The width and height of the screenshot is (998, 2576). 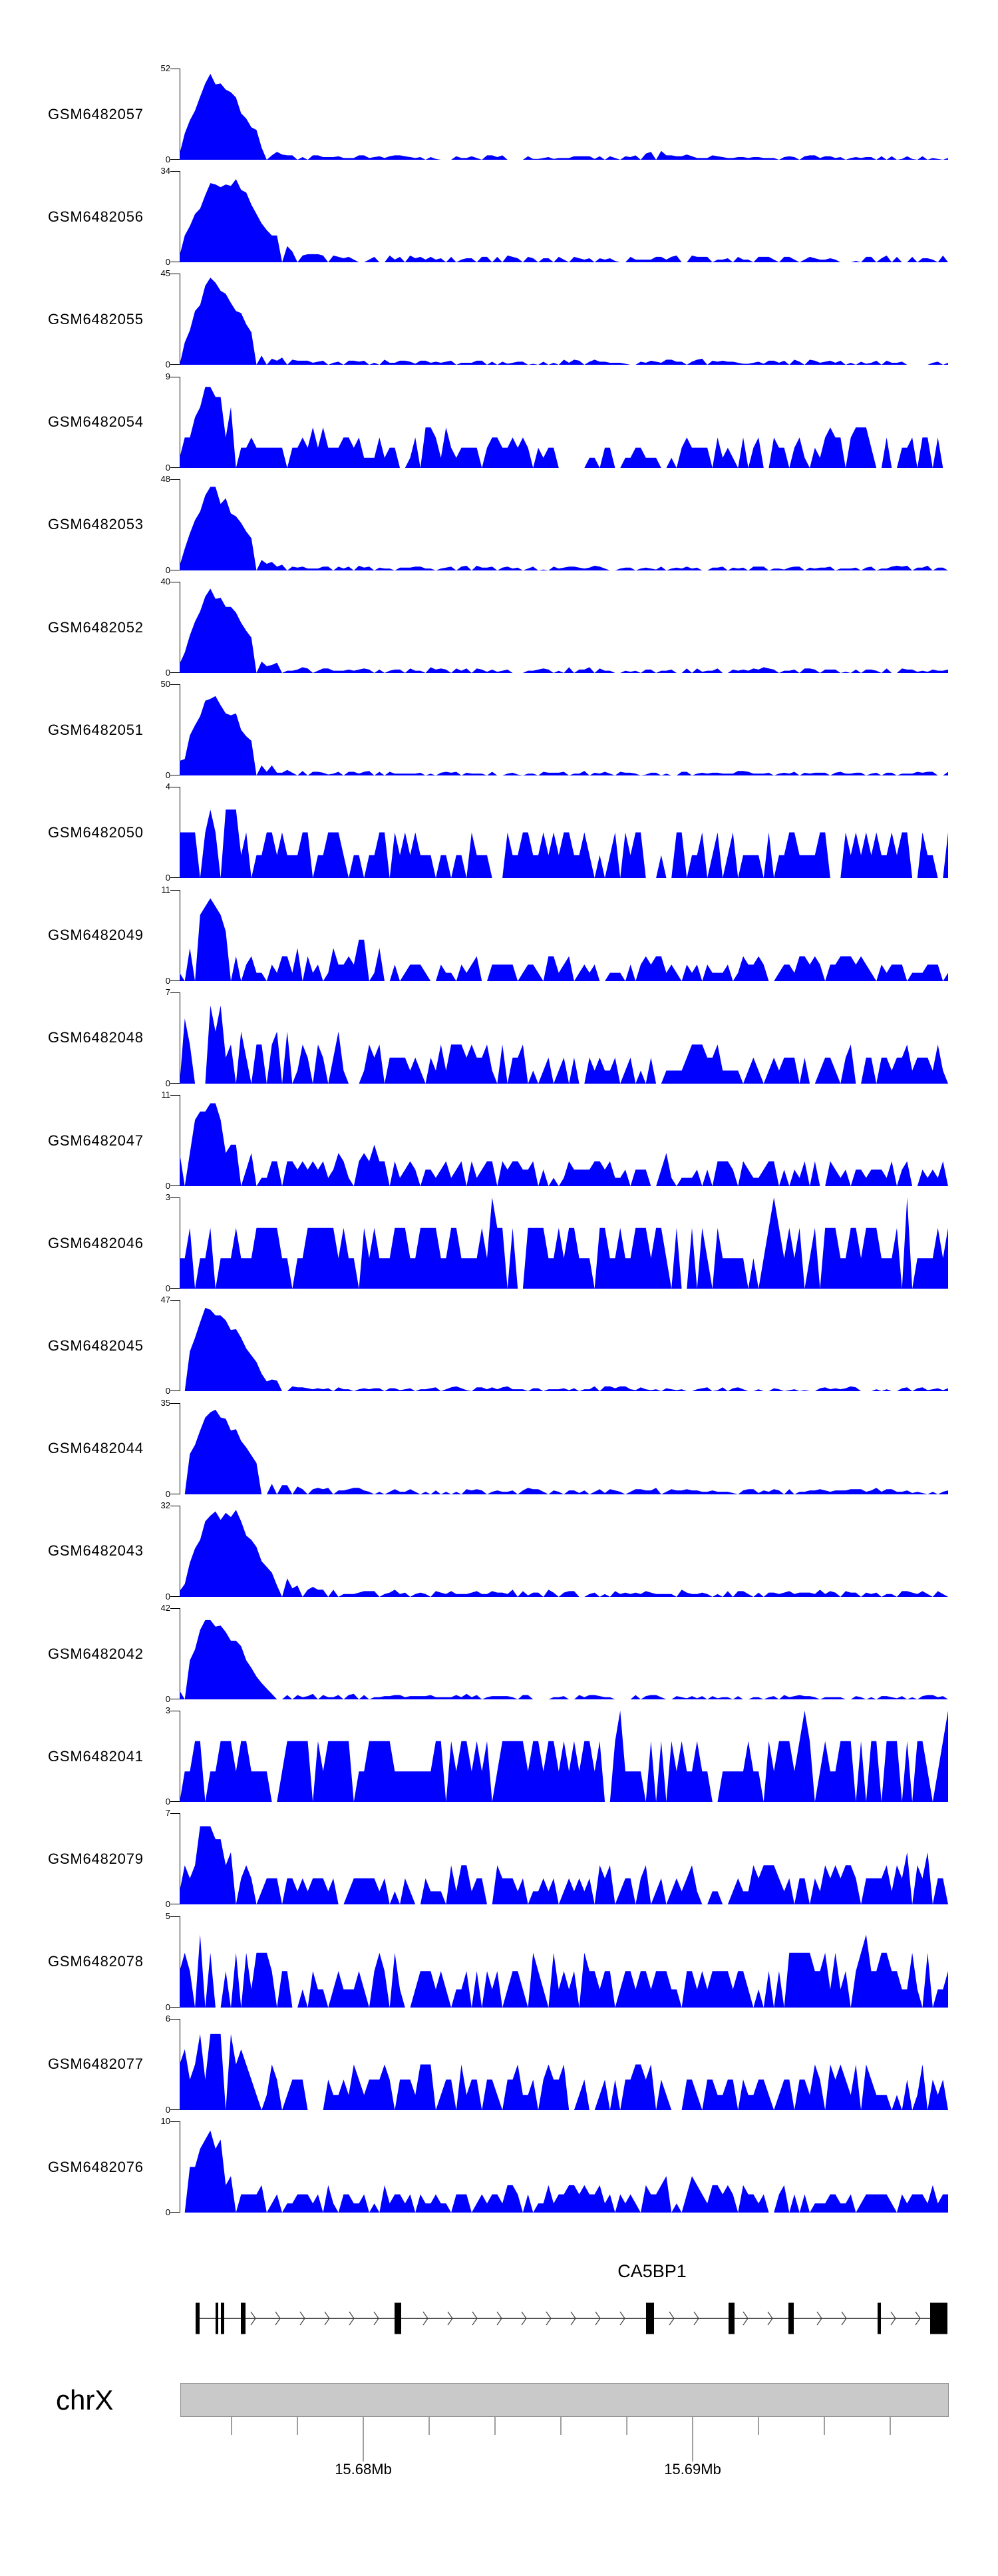 I want to click on coverage-track-row: GSM6482055 45 0, so click(x=499, y=318).